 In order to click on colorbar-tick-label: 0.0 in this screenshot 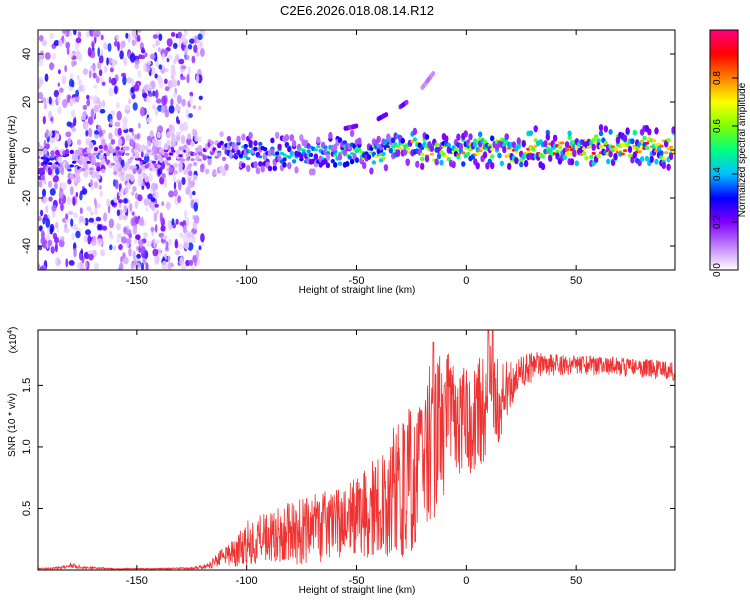, I will do `click(717, 270)`.